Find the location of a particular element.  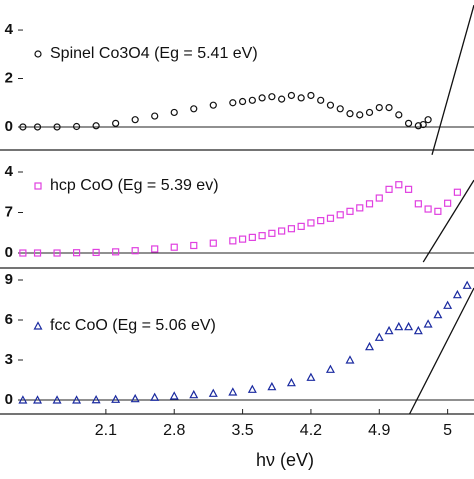

x-tick-label: 4.9 is located at coordinates (379, 430).